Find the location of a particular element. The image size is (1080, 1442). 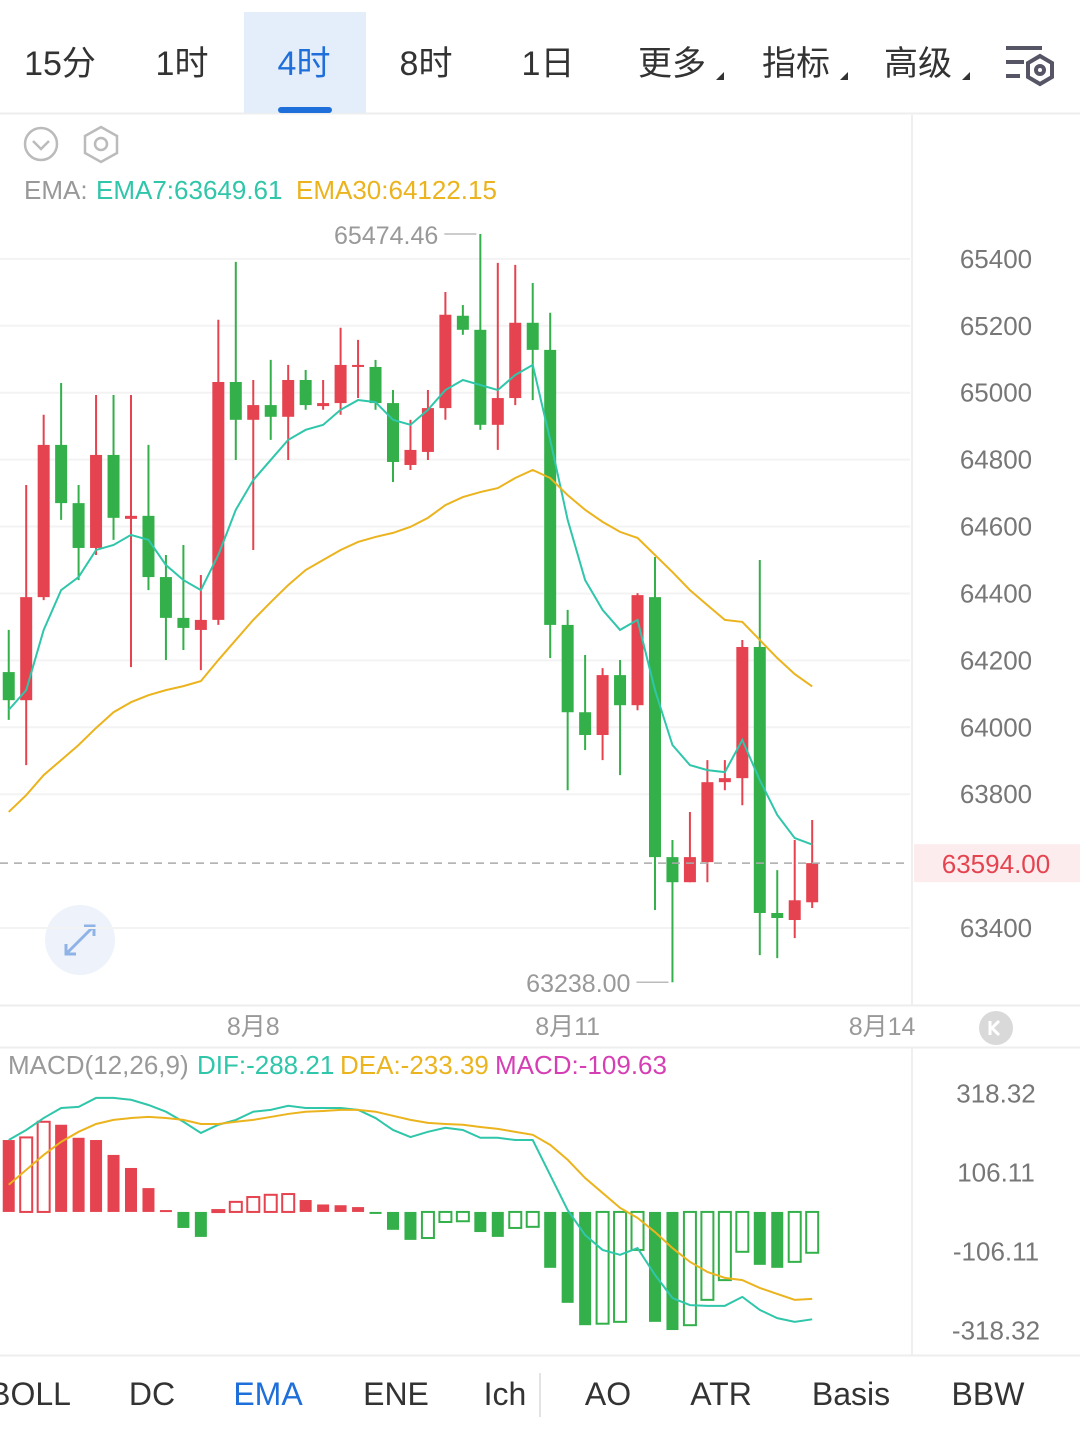

y-tick-label: 65400 is located at coordinates (996, 259).